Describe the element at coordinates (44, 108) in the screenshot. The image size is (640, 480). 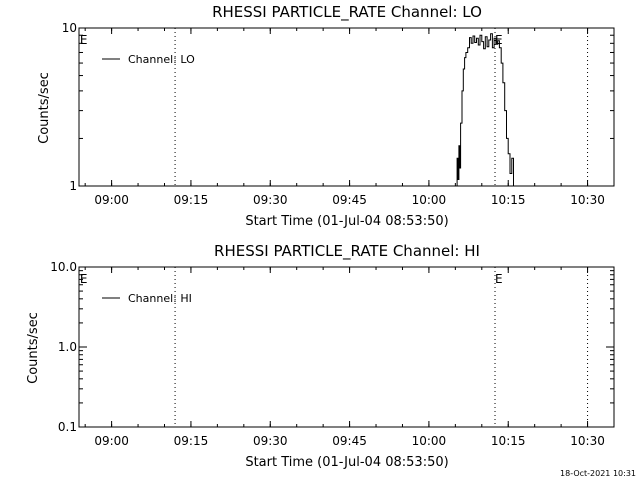
I see `y-axis-title-lo: Counts/sec` at that location.